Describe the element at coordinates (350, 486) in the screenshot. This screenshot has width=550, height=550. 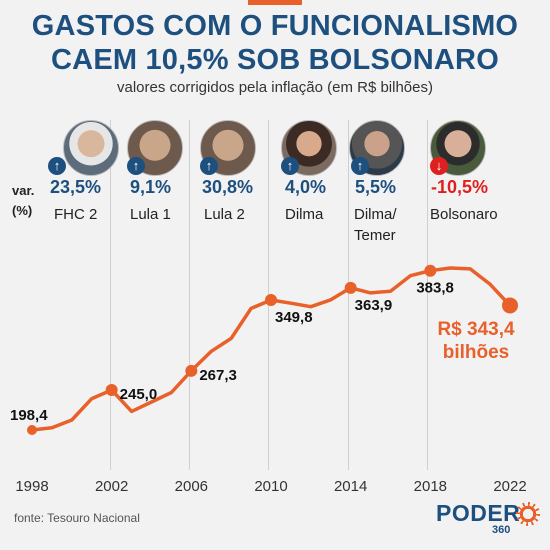
I see `x-tick-label: 2014` at that location.